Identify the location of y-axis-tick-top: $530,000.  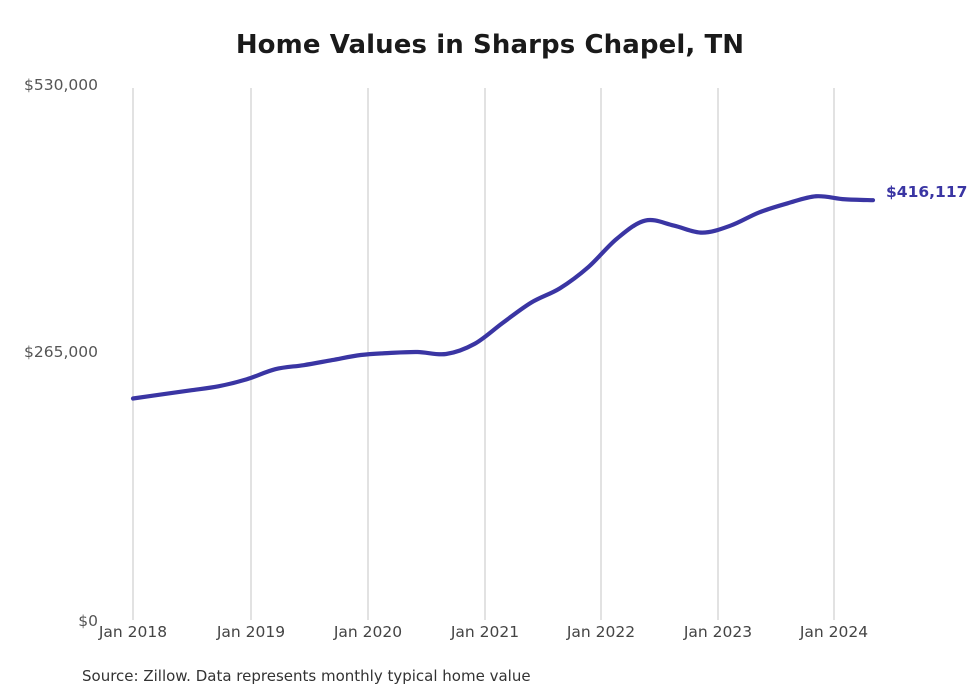
(61, 85).